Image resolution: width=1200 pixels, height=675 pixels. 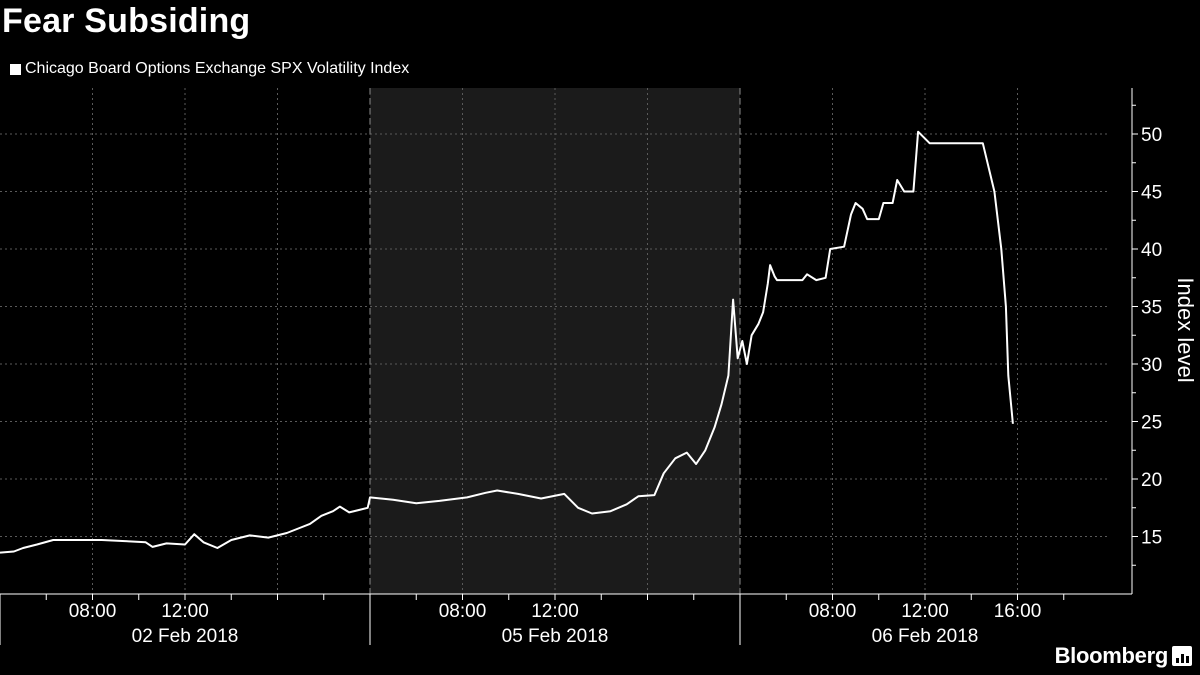 What do you see at coordinates (1151, 480) in the screenshot?
I see `y-tick-label: 20` at bounding box center [1151, 480].